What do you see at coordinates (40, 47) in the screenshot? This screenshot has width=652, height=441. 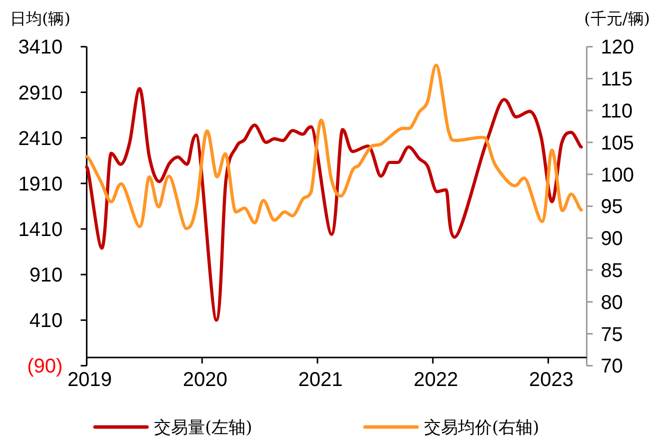 I see `y-tick-label: 3410` at bounding box center [40, 47].